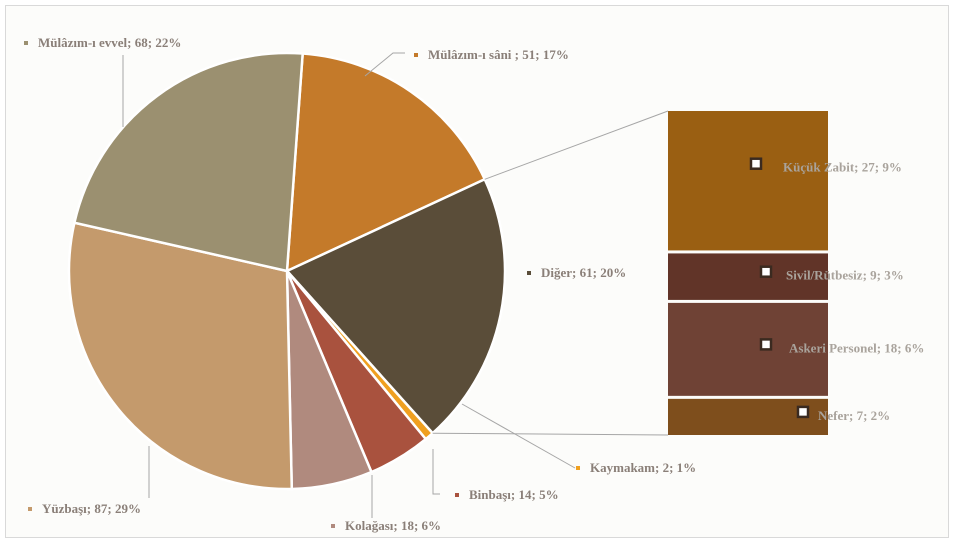 The width and height of the screenshot is (956, 545). What do you see at coordinates (416, 55) in the screenshot?
I see `legend-dot-mulazim-i-sani` at bounding box center [416, 55].